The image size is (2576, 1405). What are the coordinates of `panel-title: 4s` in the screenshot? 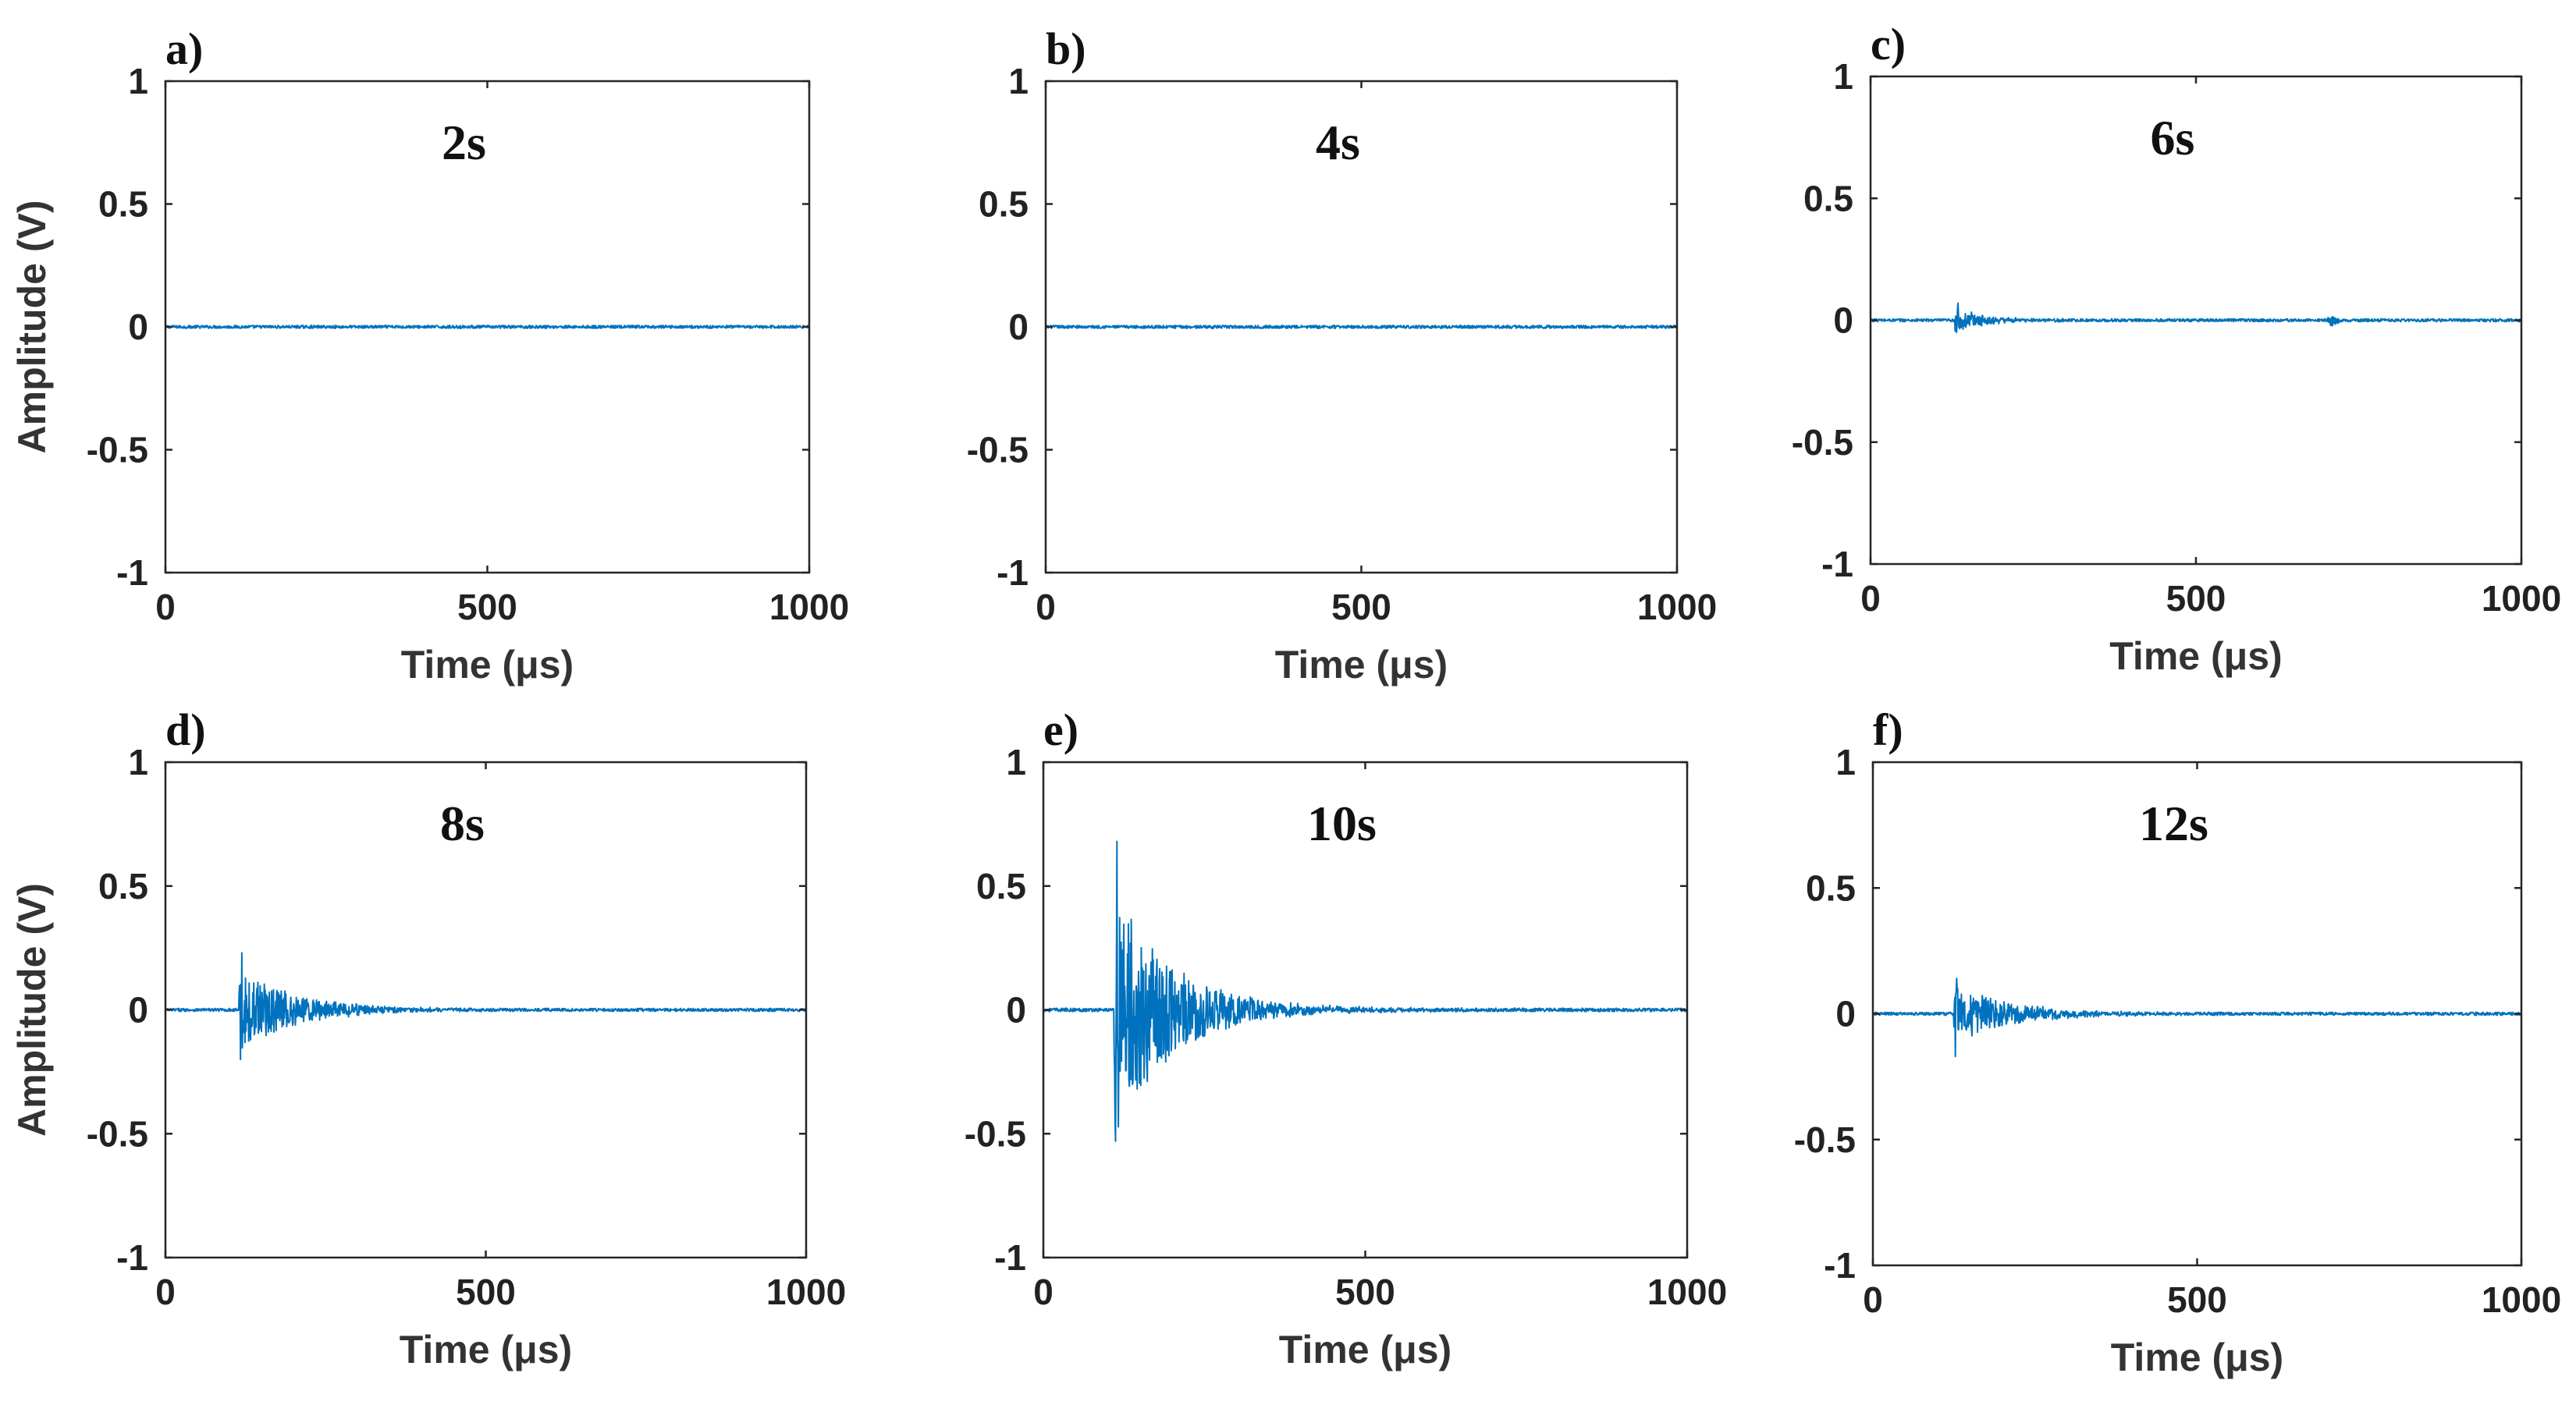 It's located at (1338, 142).